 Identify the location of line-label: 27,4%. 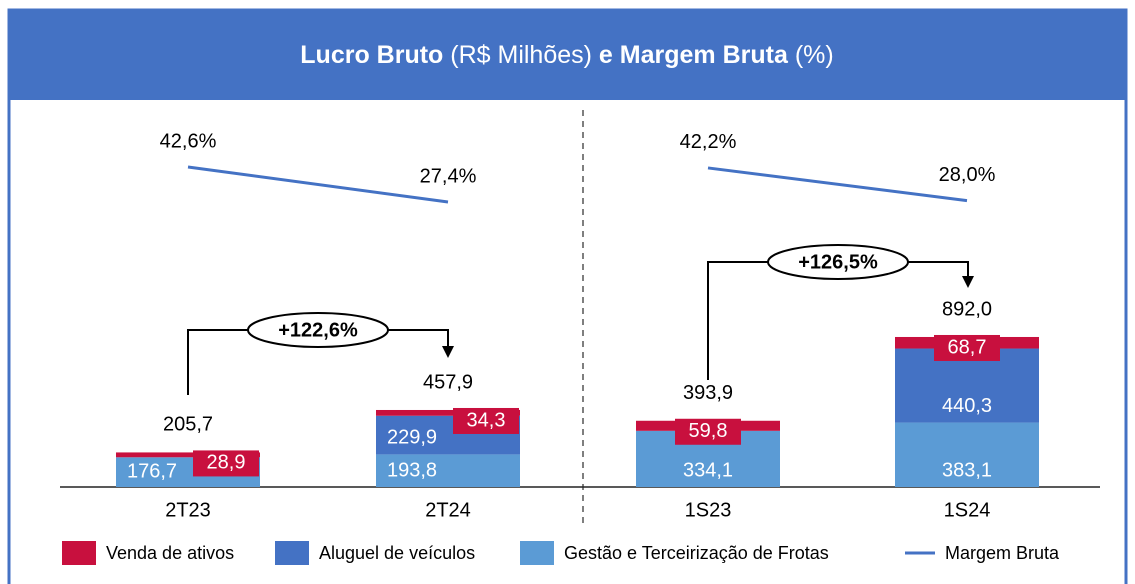
(448, 176).